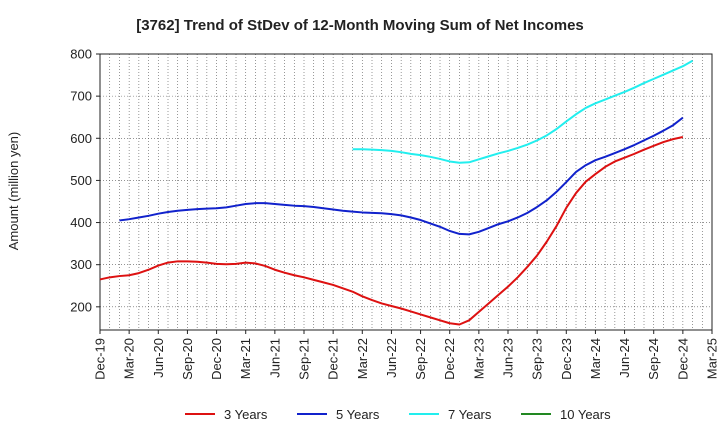 The height and width of the screenshot is (440, 720). I want to click on x-tick-label: Mar-21, so click(245, 358).